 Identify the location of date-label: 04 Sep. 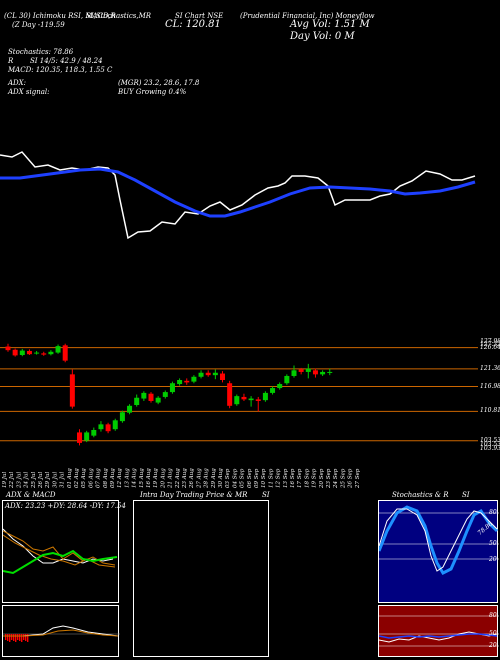
(235, 478).